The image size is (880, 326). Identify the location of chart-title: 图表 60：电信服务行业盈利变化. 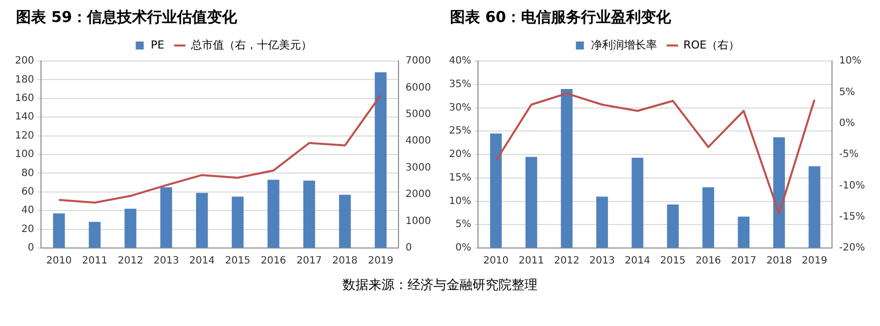
(561, 18).